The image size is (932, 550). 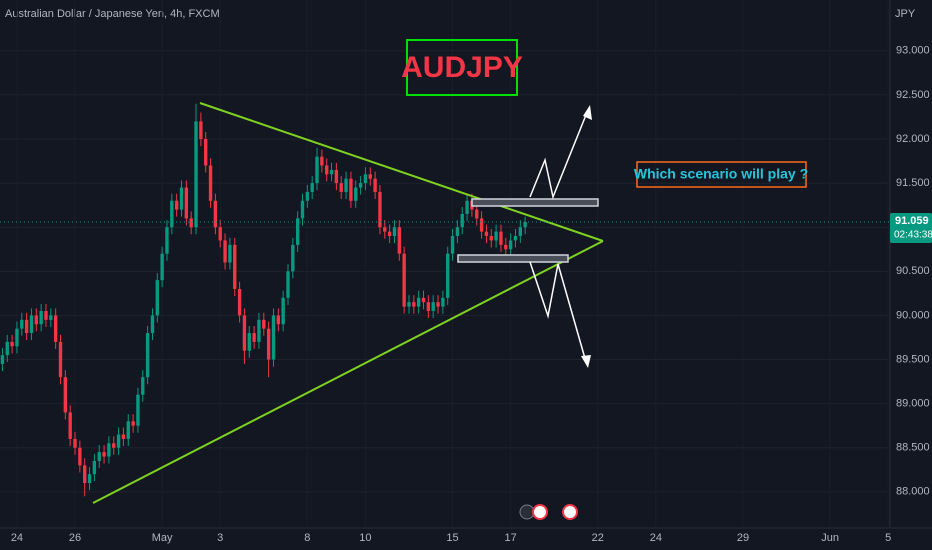 What do you see at coordinates (587, 112) in the screenshot?
I see `arrow-head` at bounding box center [587, 112].